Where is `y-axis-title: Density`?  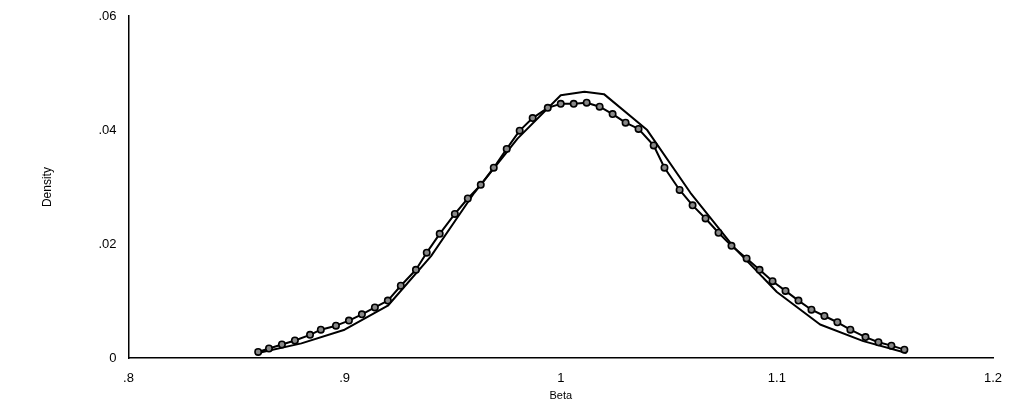
y-axis-title: Density is located at coordinates (46, 187).